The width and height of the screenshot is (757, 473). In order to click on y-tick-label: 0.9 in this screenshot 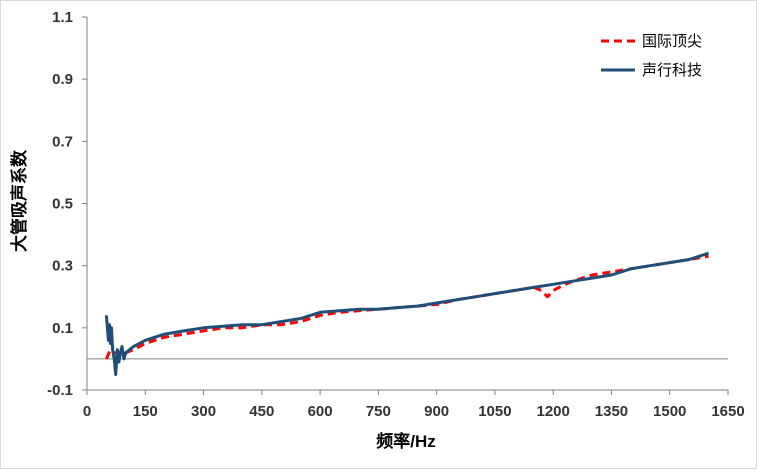, I will do `click(62, 79)`.